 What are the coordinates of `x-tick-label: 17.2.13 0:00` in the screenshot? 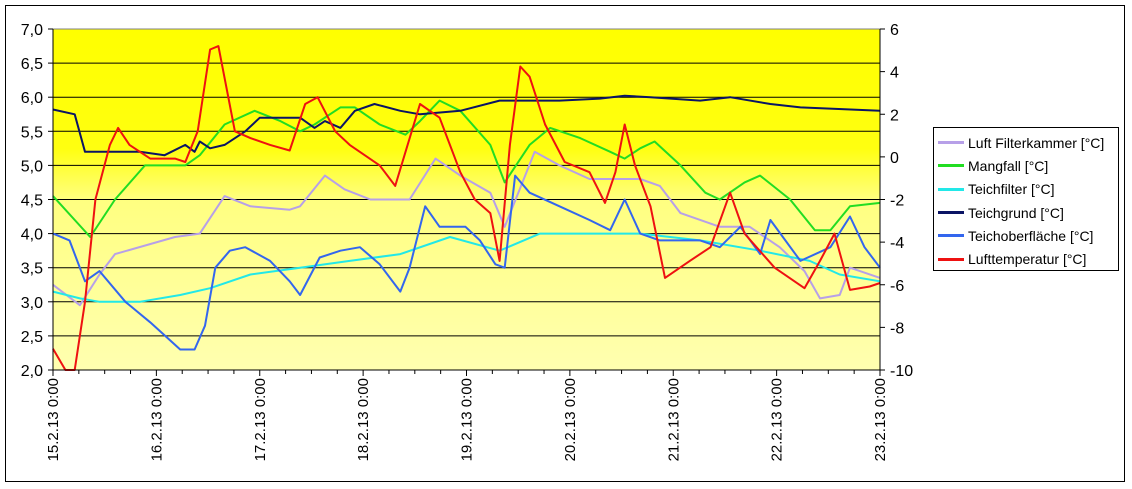 It's located at (260, 419).